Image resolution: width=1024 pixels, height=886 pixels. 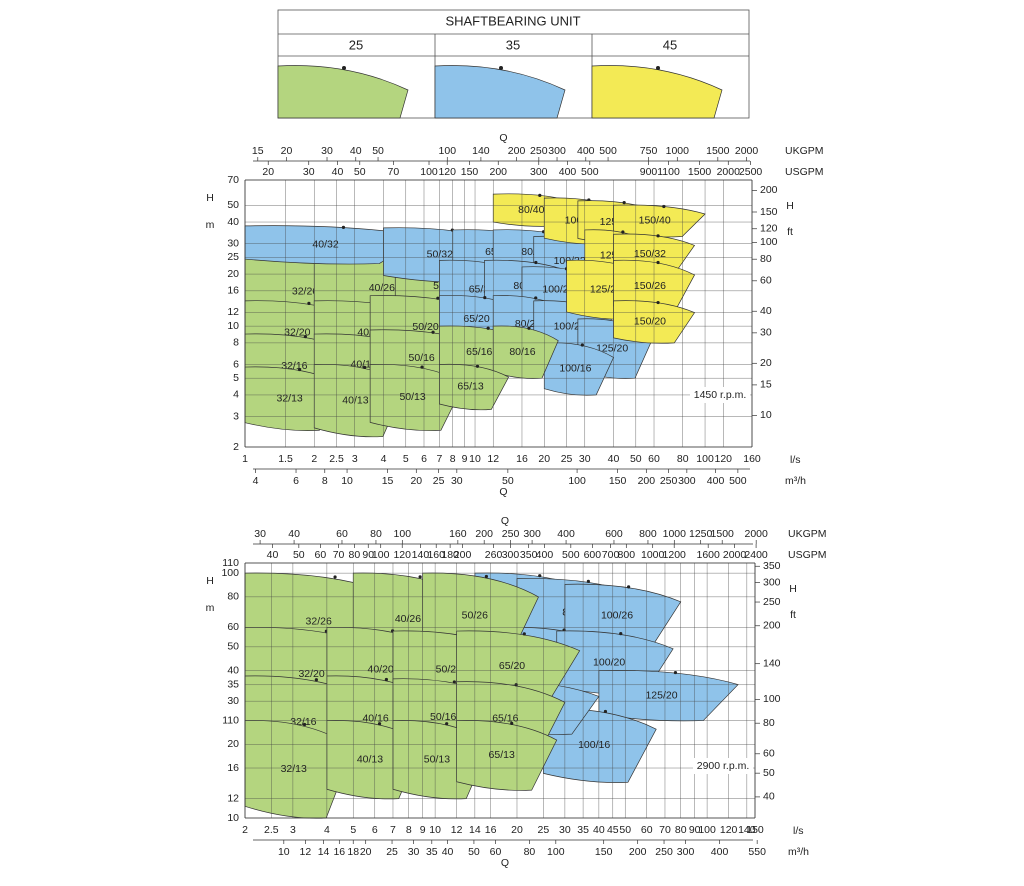 What do you see at coordinates (458, 534) in the screenshot?
I see `q-tick-label: 160` at bounding box center [458, 534].